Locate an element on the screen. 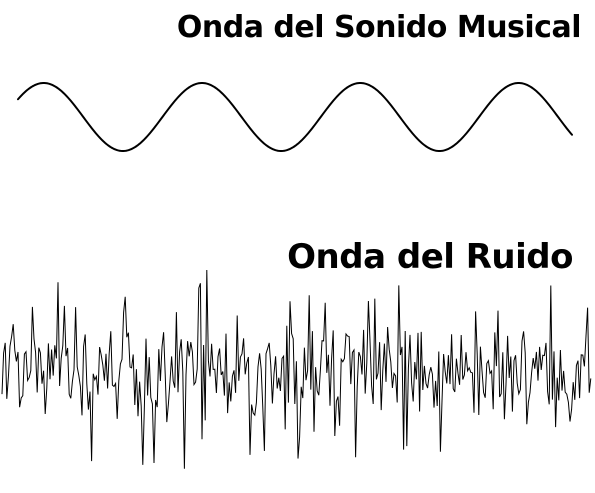  sine-wave-line is located at coordinates (295, 117).